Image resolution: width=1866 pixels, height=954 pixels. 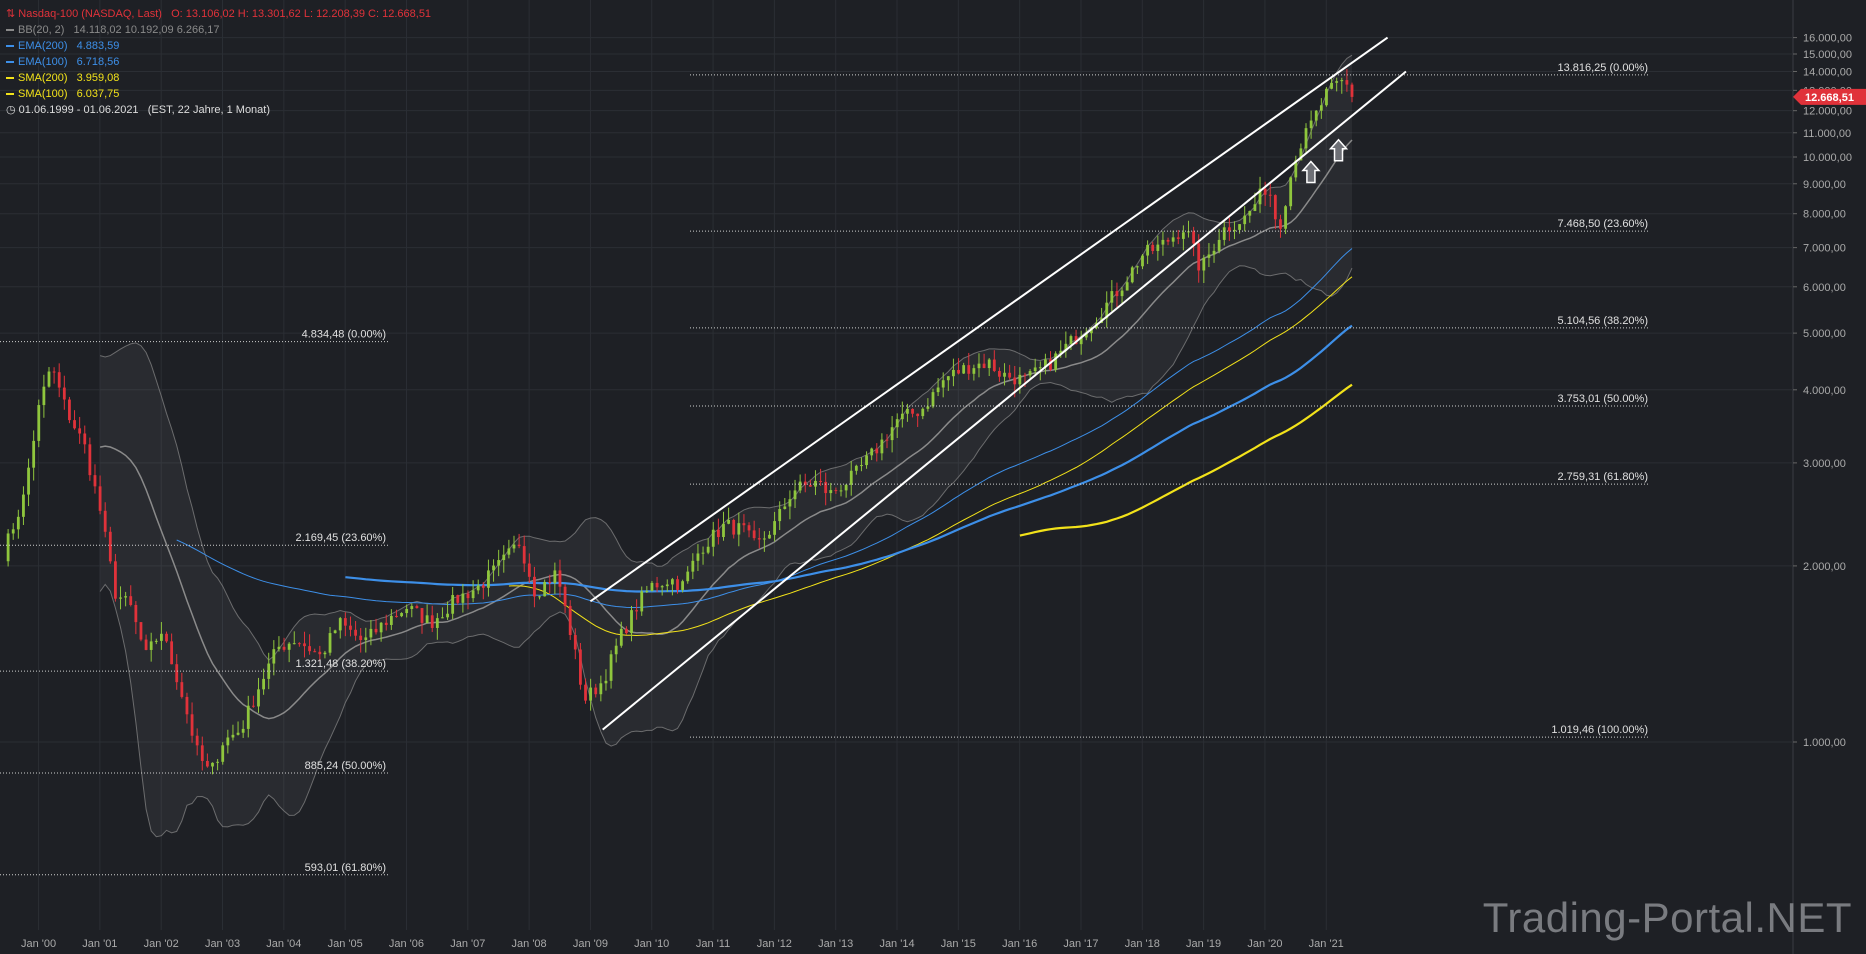 I want to click on y-tick-label: 7.000,00, so click(x=1824, y=249).